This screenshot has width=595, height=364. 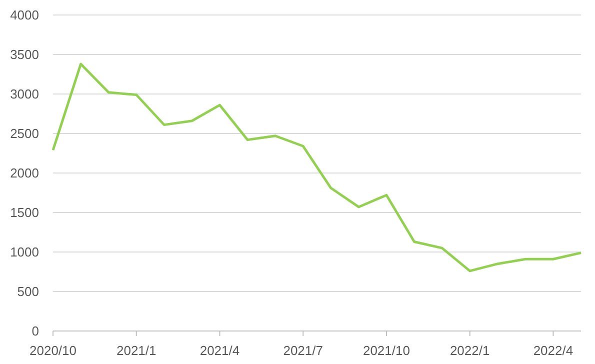 What do you see at coordinates (24, 15) in the screenshot?
I see `y-tick-label: 4000` at bounding box center [24, 15].